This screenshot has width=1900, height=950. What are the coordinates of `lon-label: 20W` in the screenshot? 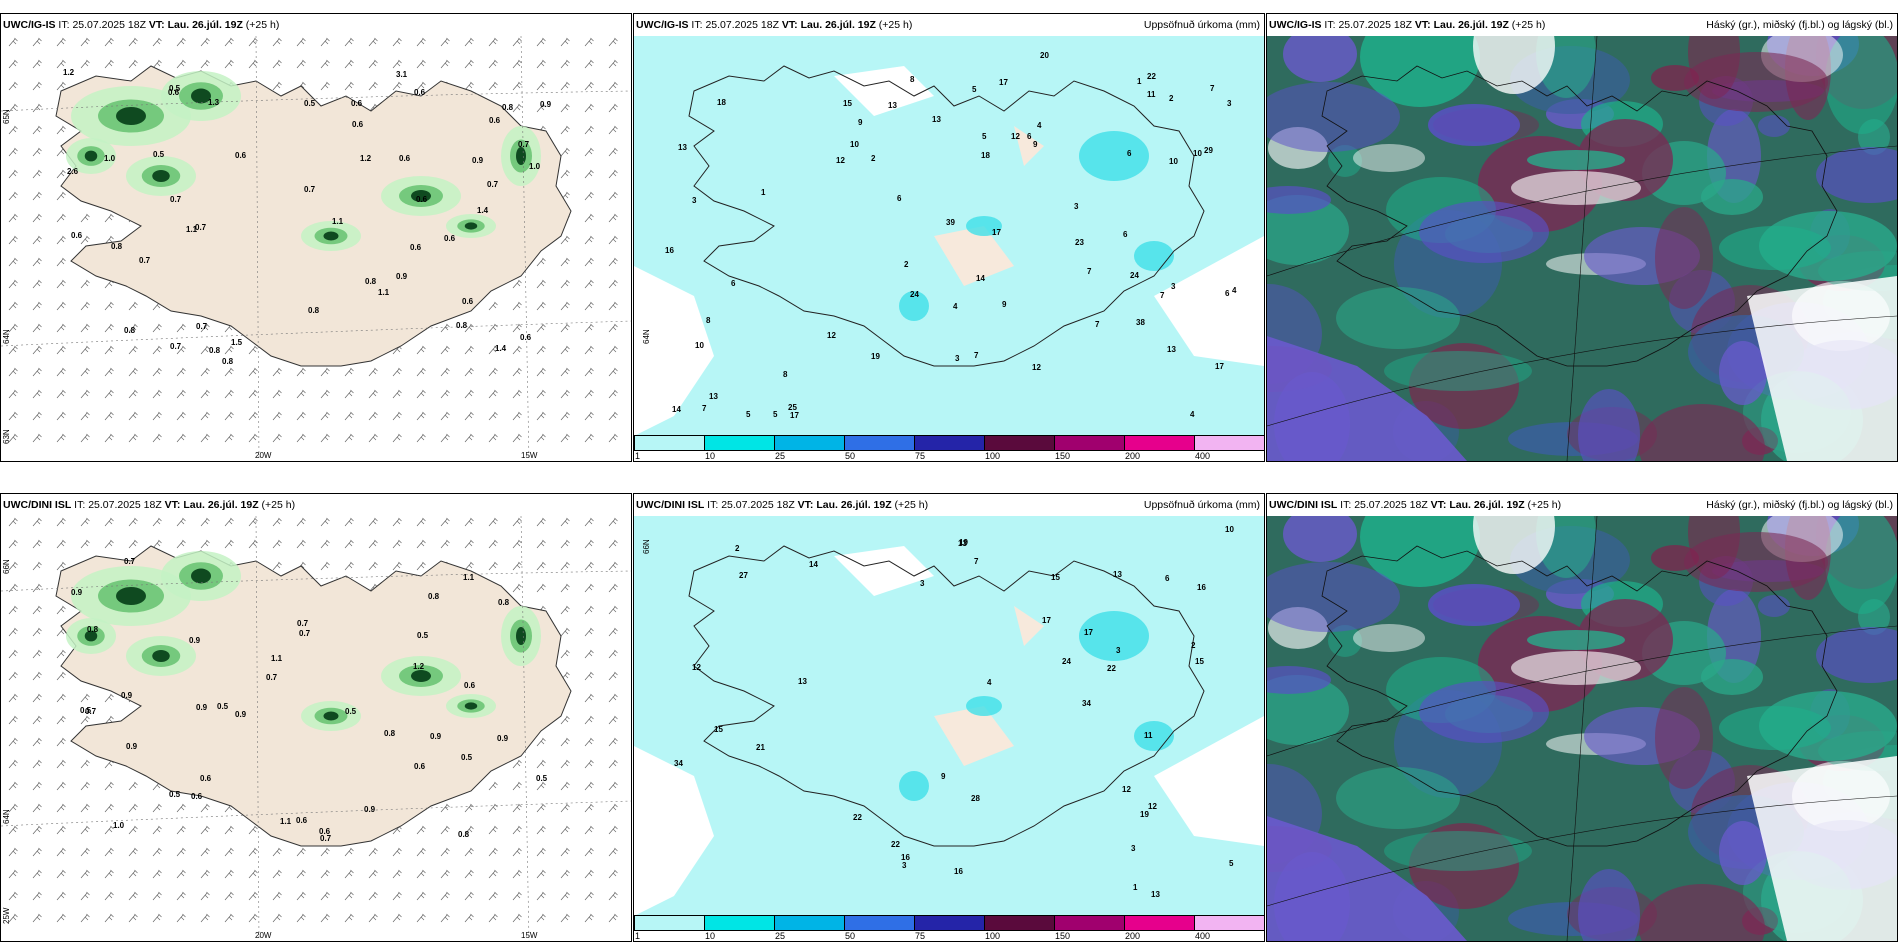 It's located at (263, 455).